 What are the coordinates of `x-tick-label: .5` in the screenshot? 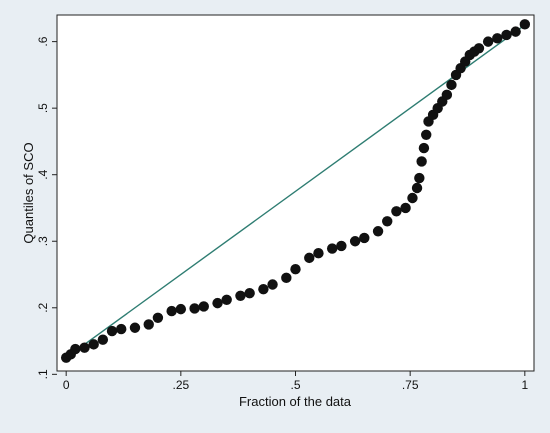 It's located at (295, 385).